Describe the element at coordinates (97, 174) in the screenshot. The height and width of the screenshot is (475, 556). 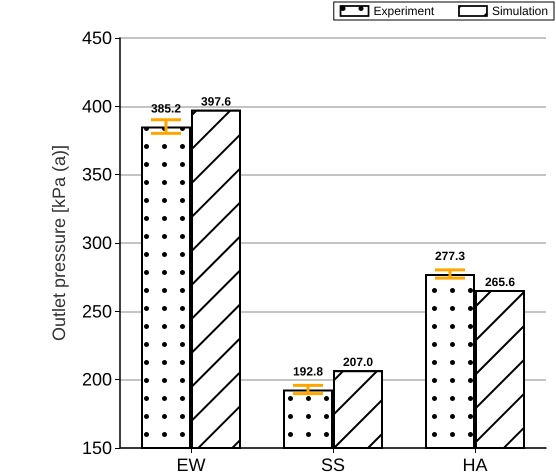
I see `y-tick-label: 350` at that location.